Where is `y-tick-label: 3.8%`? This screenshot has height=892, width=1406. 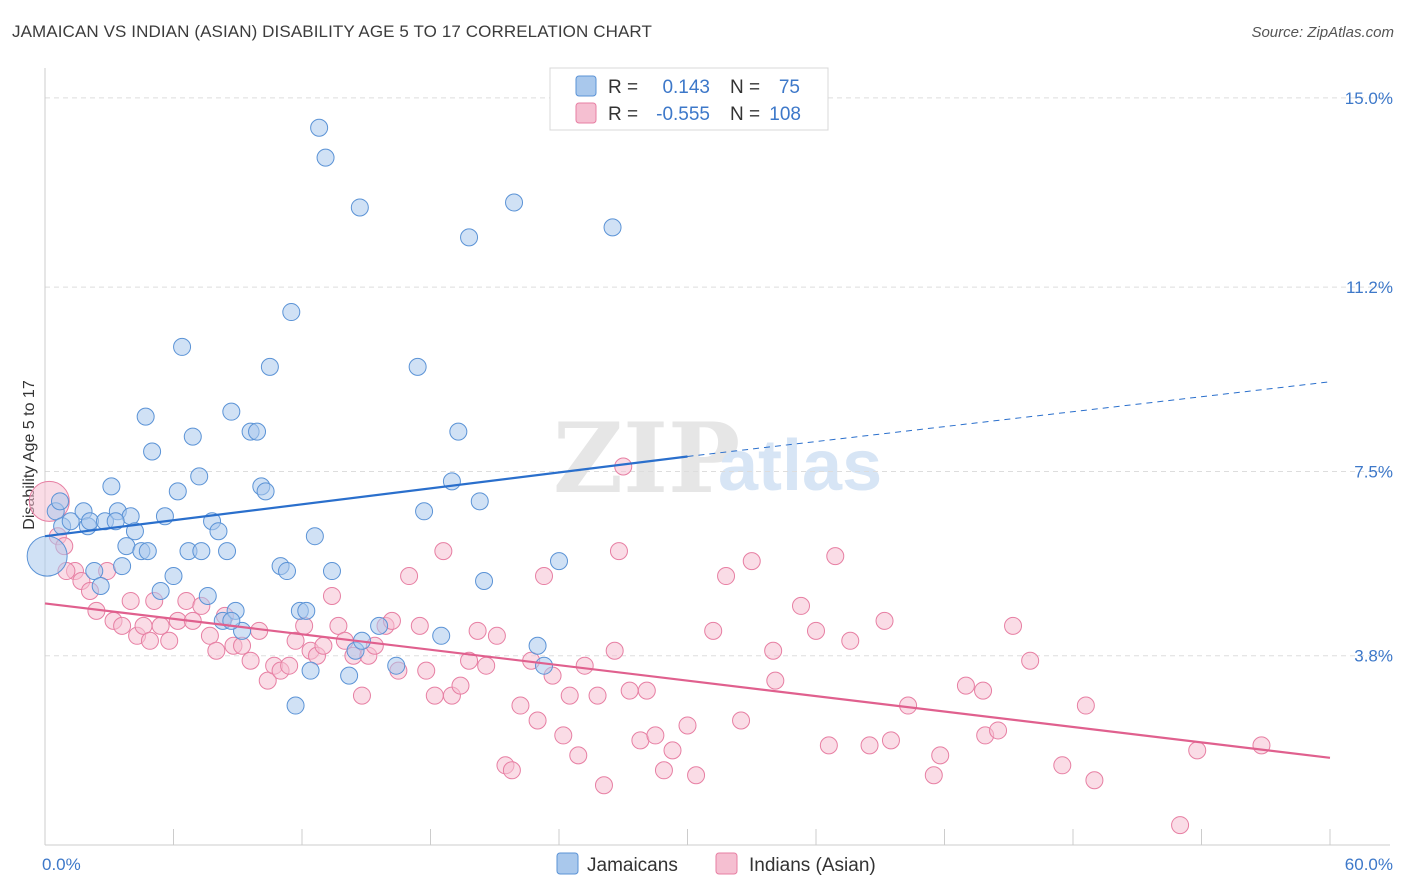 y-tick-label: 3.8% is located at coordinates (1373, 656).